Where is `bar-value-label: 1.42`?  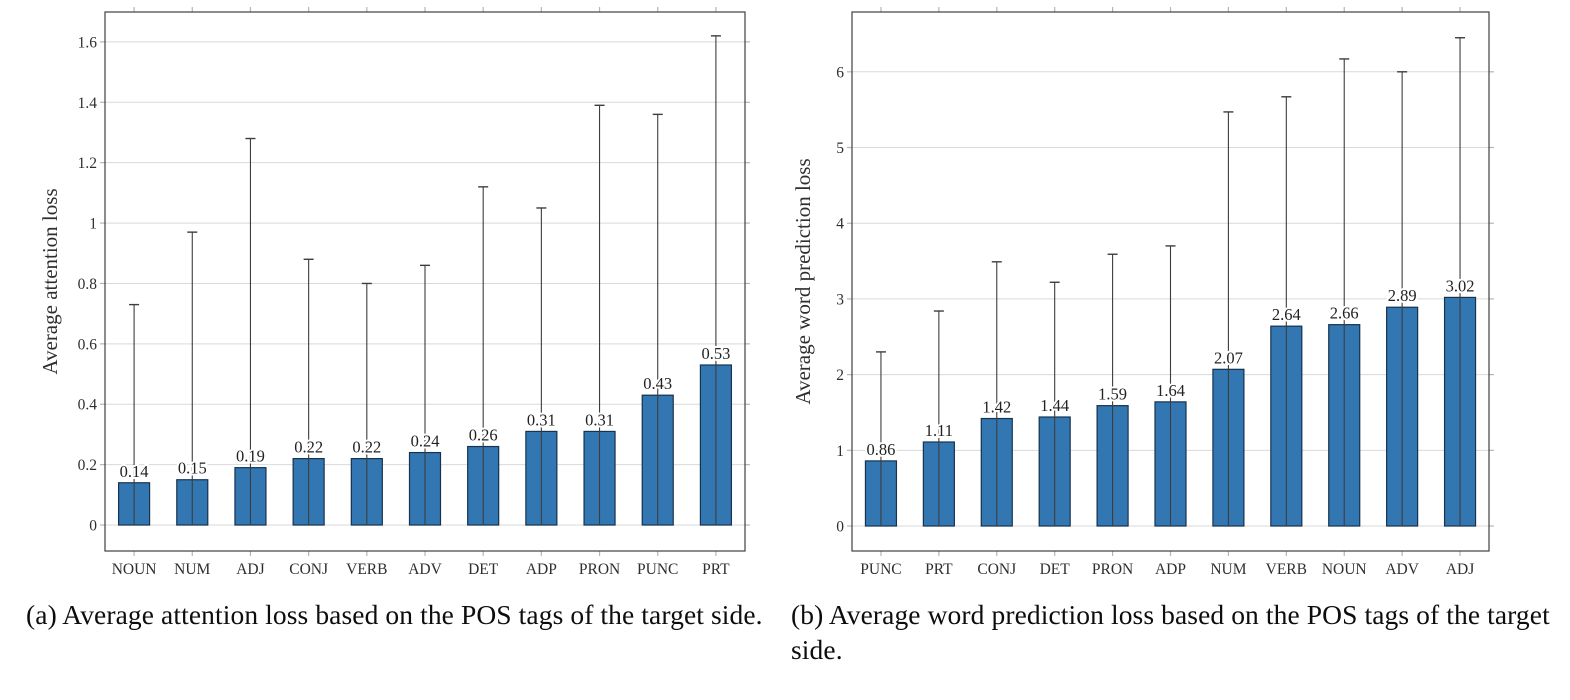
bar-value-label: 1.42 is located at coordinates (996, 407).